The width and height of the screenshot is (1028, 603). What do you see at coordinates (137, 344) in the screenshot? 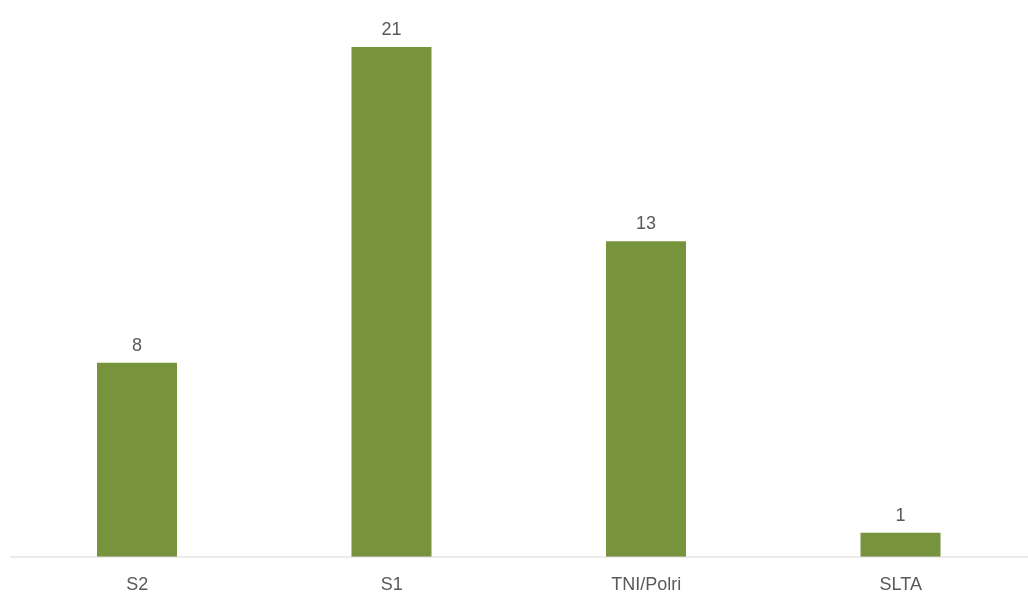
I see `data-label: 8` at bounding box center [137, 344].